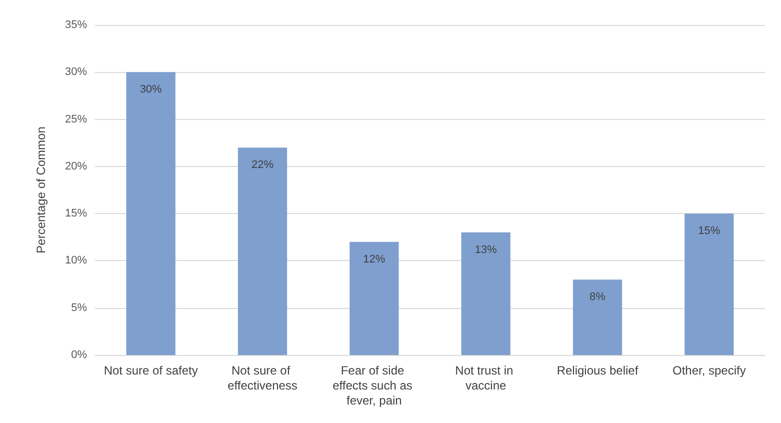 The height and width of the screenshot is (423, 781). I want to click on y-tick-label: 0%, so click(79, 355).